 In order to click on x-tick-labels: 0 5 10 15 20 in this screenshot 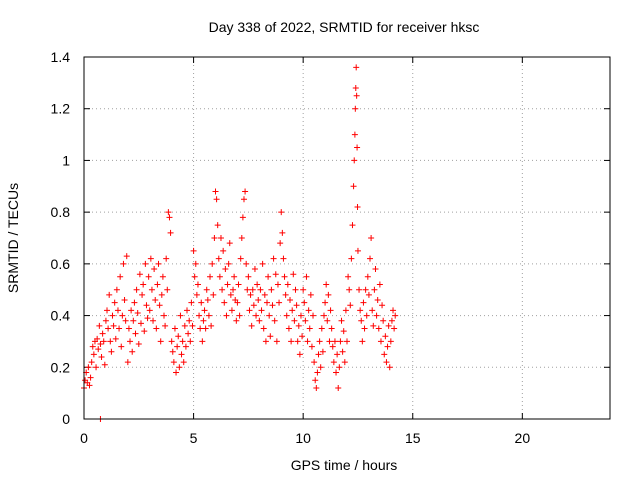, I will do `click(305, 438)`.